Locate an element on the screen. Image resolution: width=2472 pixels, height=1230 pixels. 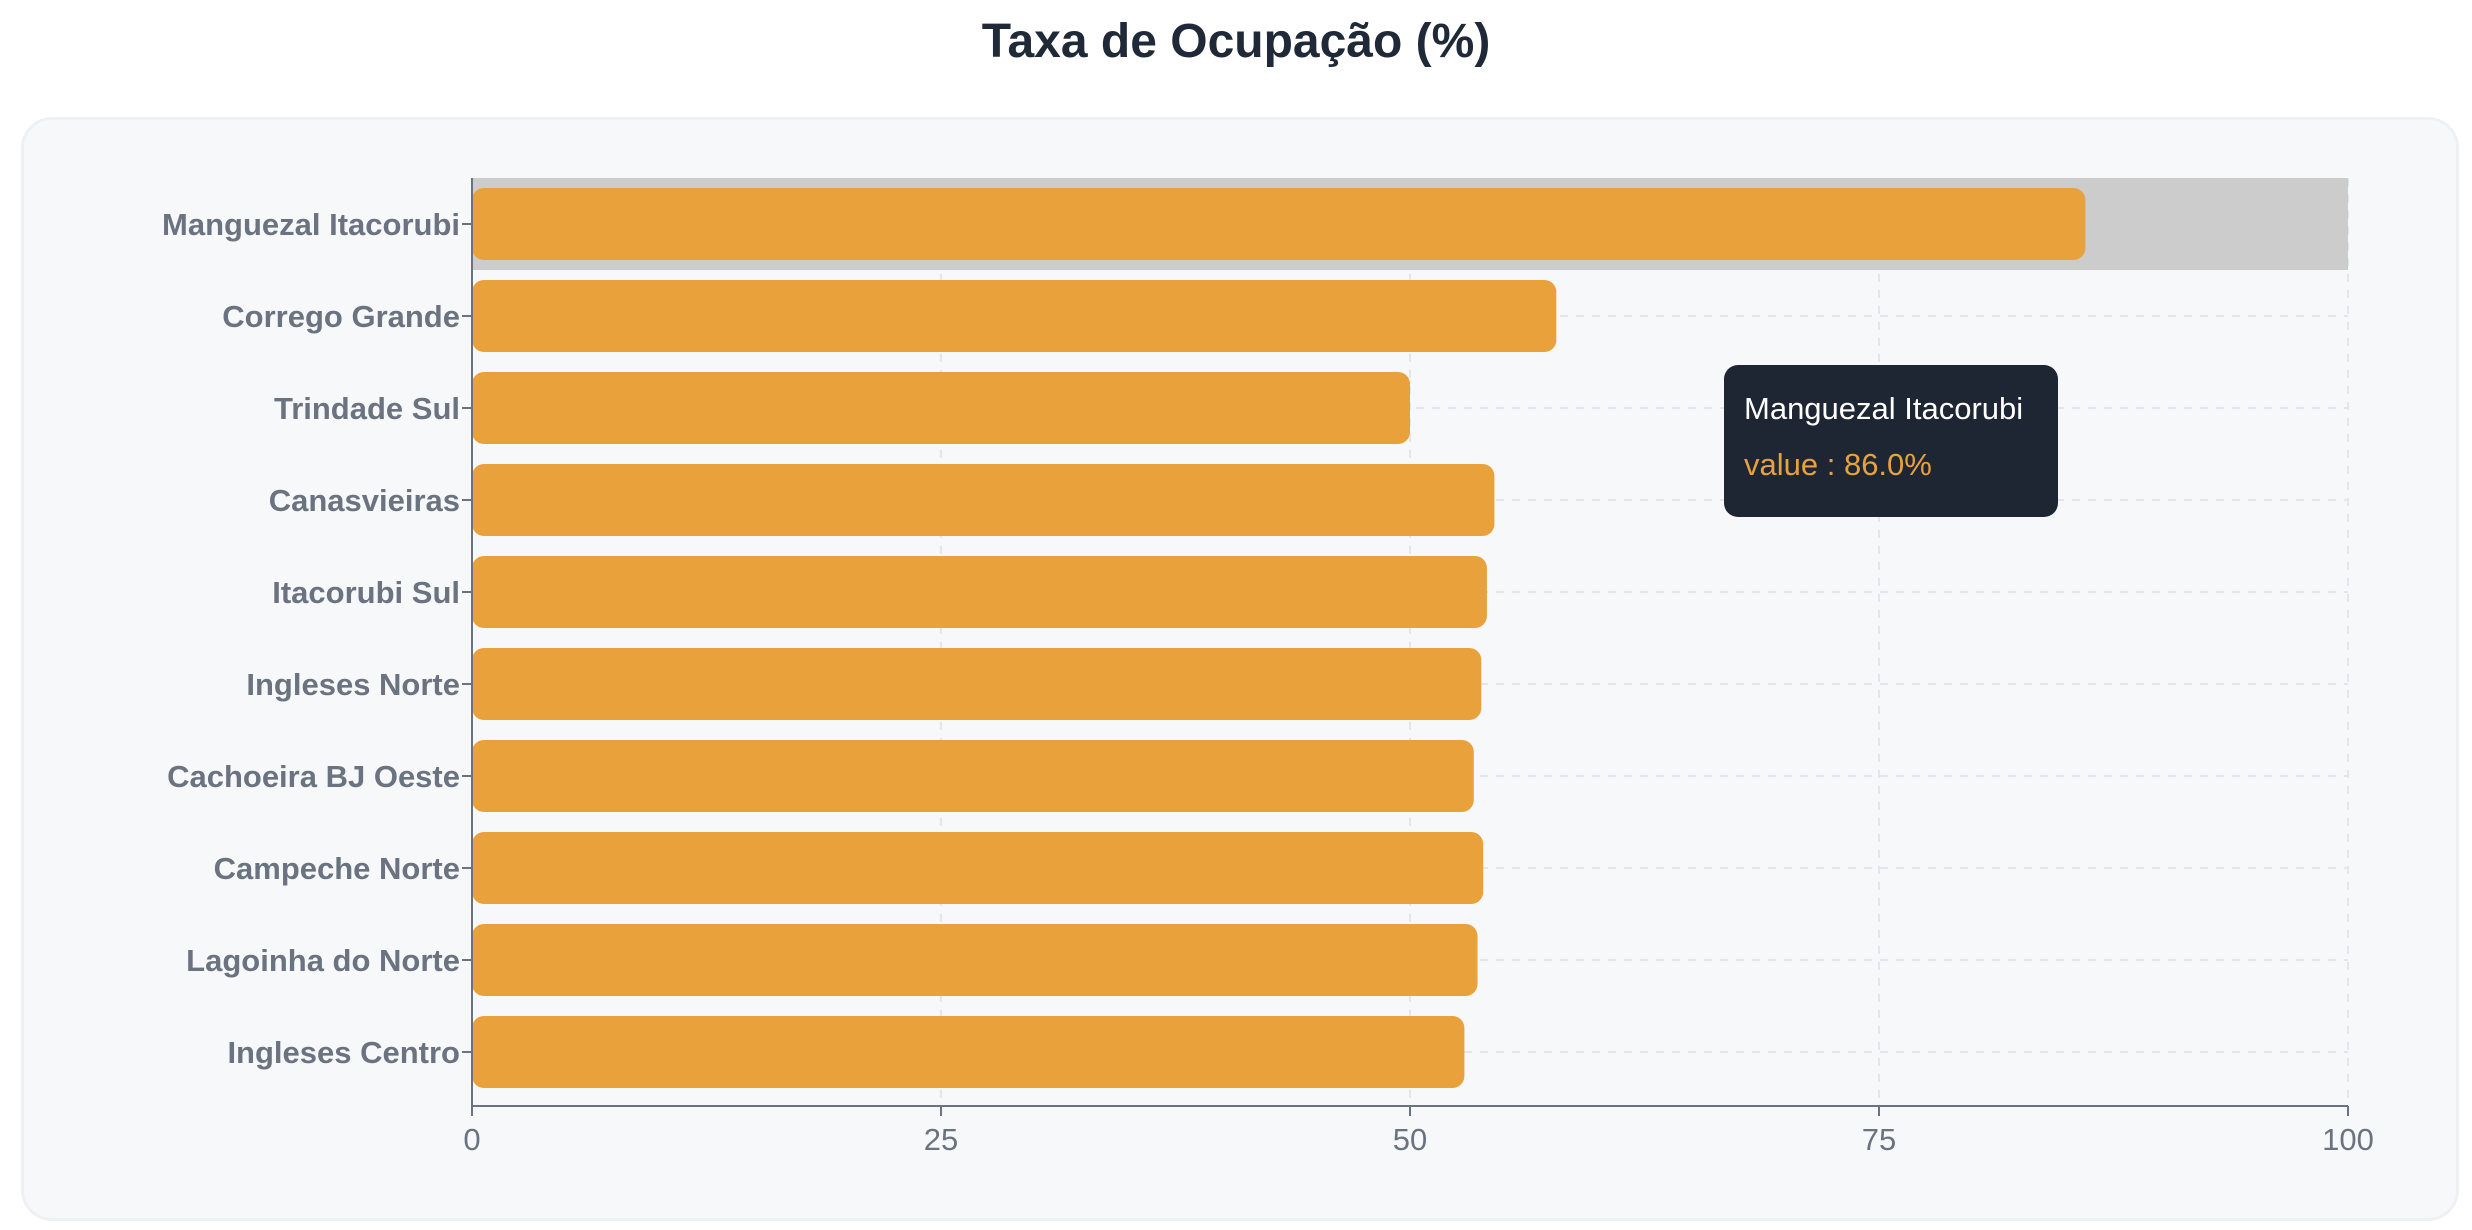
tooltip-title: Manguezal Itacorubi is located at coordinates (1884, 408).